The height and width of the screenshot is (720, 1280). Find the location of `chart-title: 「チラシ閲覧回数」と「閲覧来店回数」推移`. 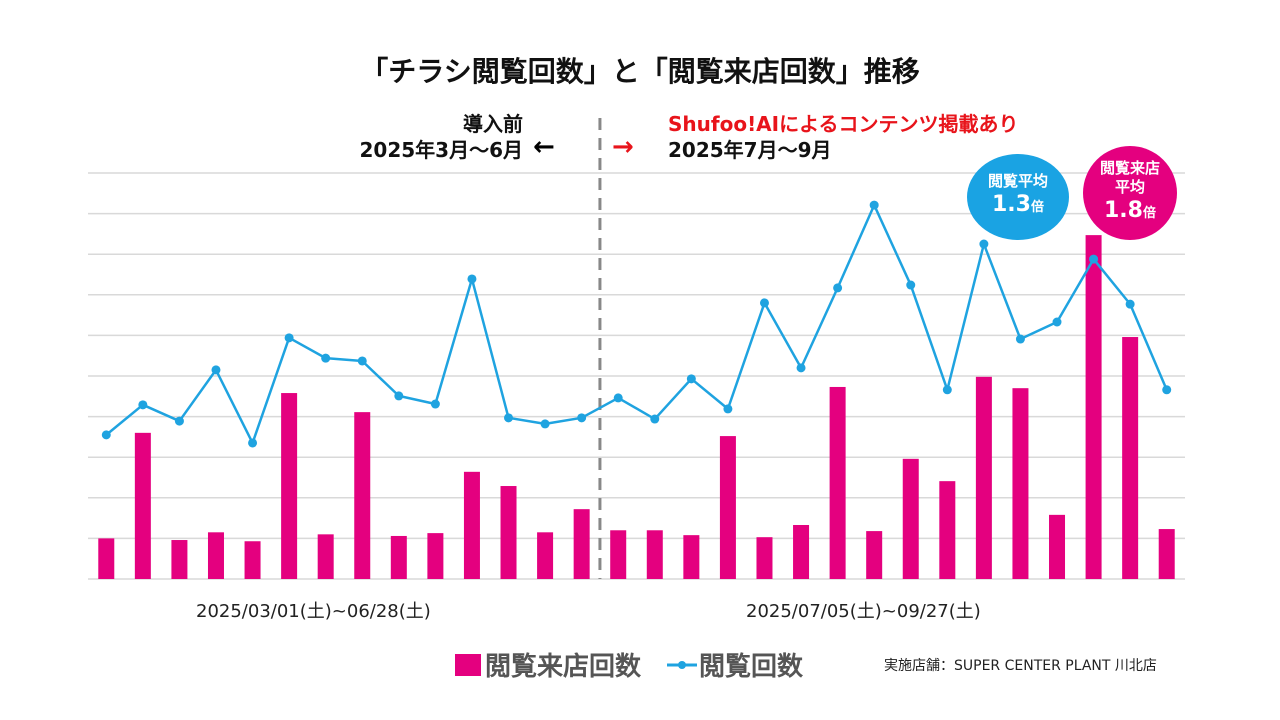

chart-title: 「チラシ閲覧回数」と「閲覧来店回数」推移 is located at coordinates (640, 71).